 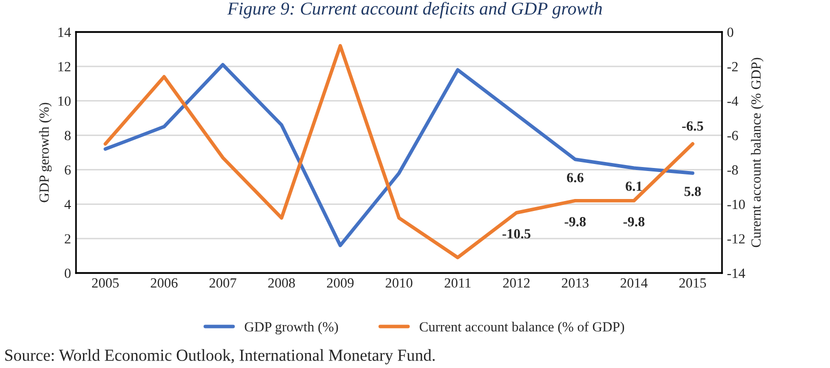 What do you see at coordinates (522, 328) in the screenshot?
I see `legend-label: Current account balance (% of GDP)` at bounding box center [522, 328].